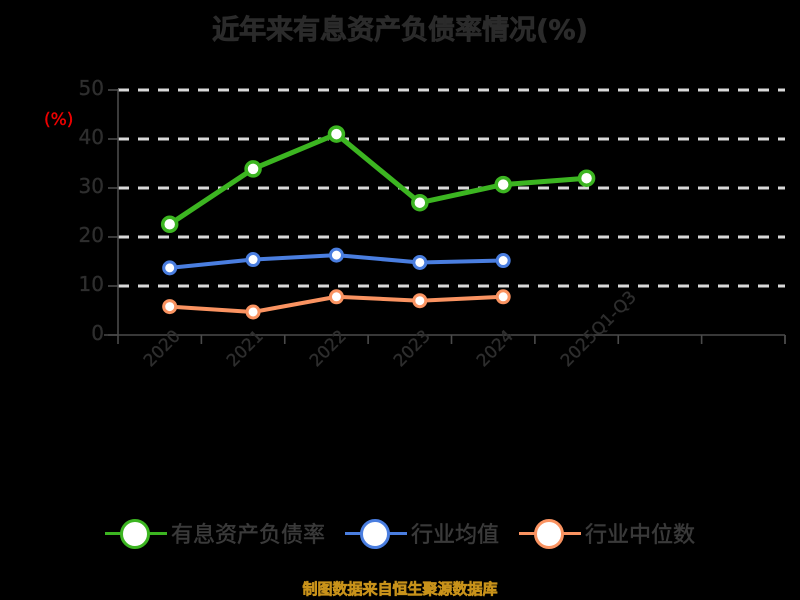 The height and width of the screenshot is (600, 800). I want to click on chart-title: 近年来有息资产负债率情况(%), so click(400, 31).